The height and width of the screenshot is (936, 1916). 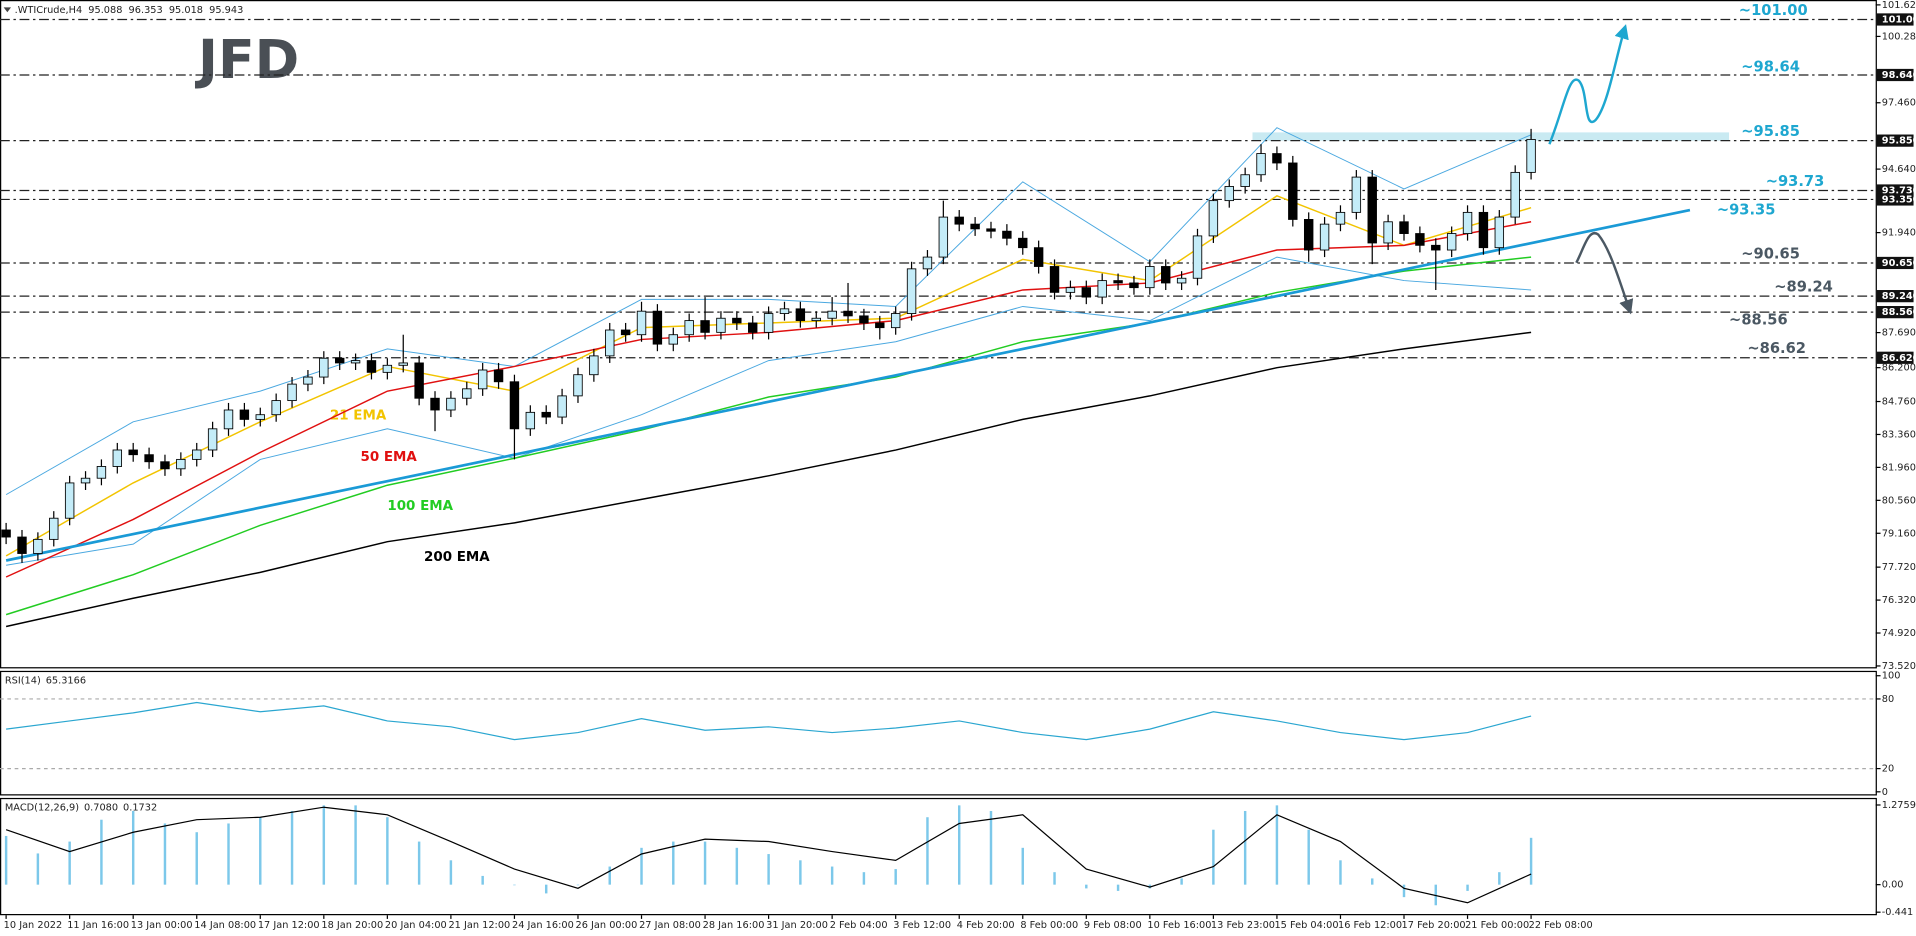 What do you see at coordinates (1561, 925) in the screenshot?
I see `x-tick-label: 22 Feb 08:00` at bounding box center [1561, 925].